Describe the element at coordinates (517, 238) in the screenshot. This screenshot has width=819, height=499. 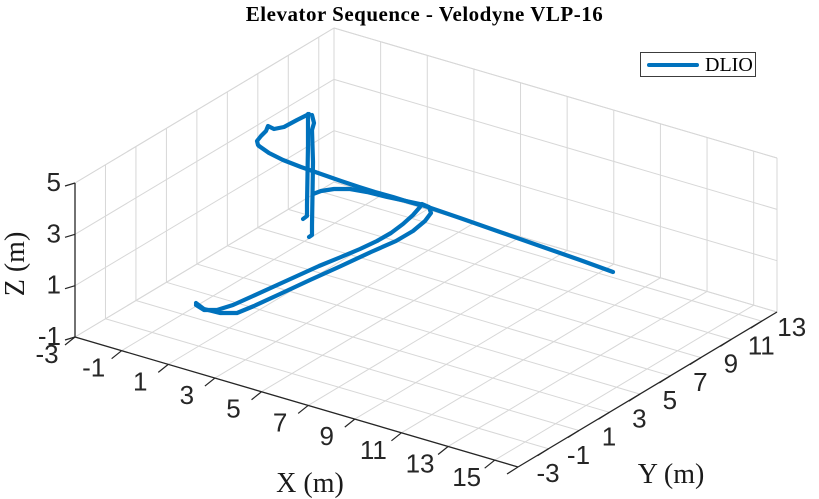
I see `trajectory-stroke-corridor-exit` at that location.